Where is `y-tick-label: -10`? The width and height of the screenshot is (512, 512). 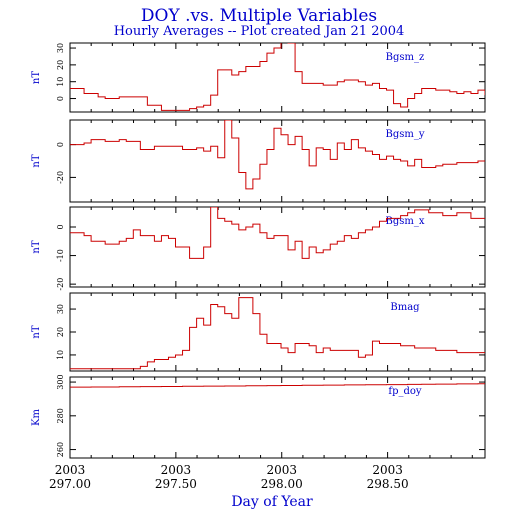
y-tick-label: -10 is located at coordinates (60, 255).